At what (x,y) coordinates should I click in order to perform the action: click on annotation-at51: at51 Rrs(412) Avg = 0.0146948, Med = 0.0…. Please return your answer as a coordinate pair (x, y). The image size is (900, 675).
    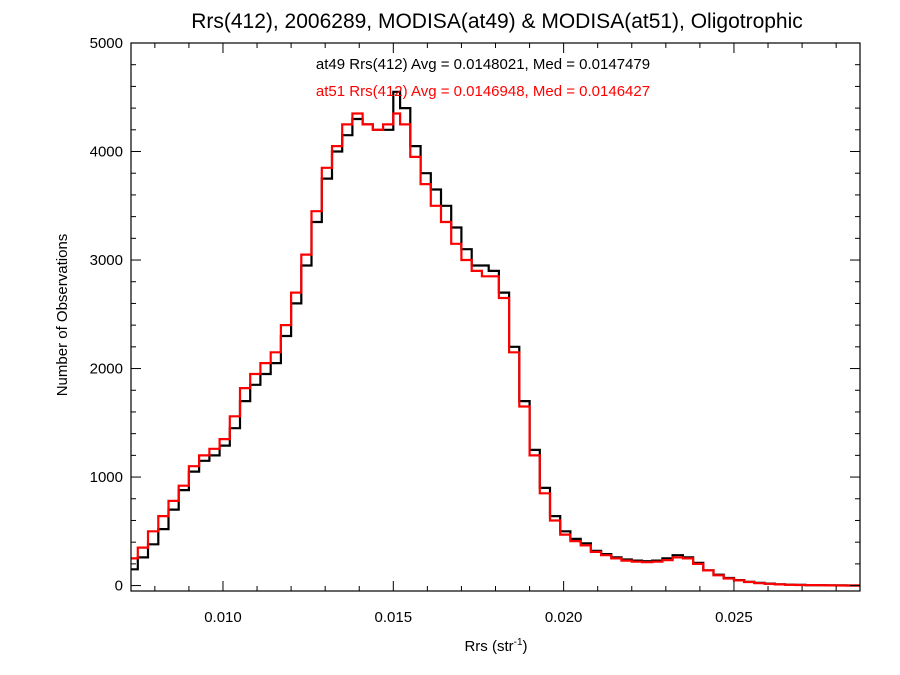
    Looking at the image, I should click on (483, 91).